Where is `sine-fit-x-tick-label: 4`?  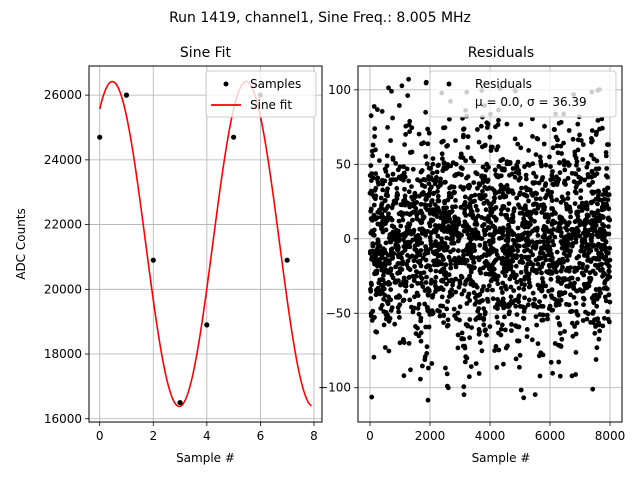 sine-fit-x-tick-label: 4 is located at coordinates (207, 436).